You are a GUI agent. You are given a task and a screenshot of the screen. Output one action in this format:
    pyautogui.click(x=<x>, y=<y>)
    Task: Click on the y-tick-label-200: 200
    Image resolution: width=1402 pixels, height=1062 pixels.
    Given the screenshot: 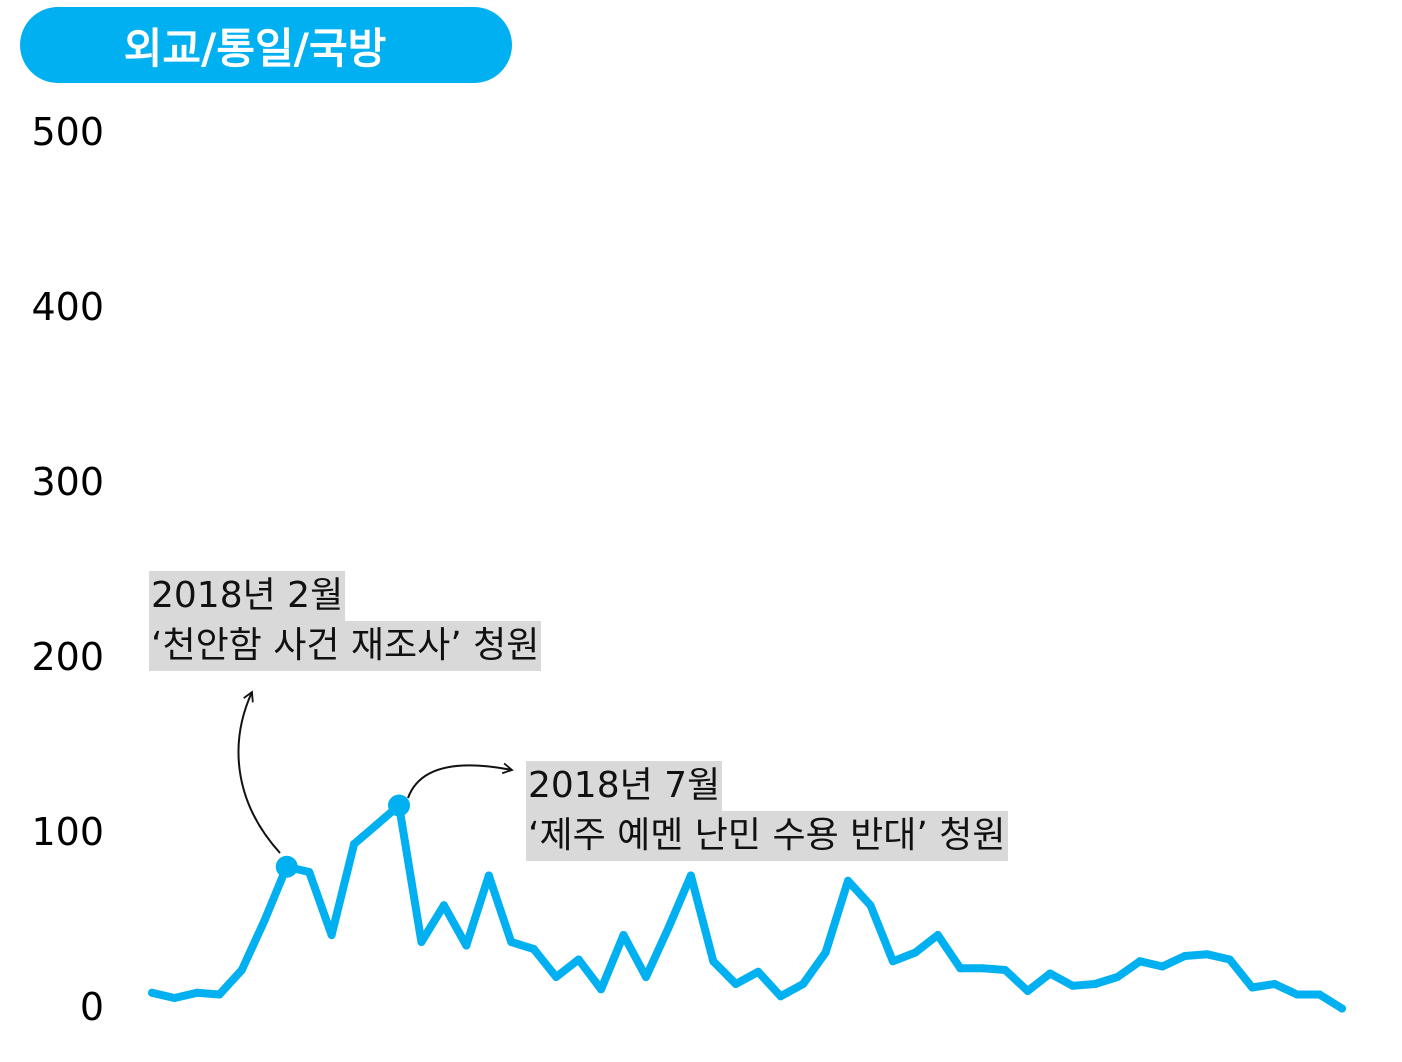 What is the action you would take?
    pyautogui.click(x=67, y=657)
    